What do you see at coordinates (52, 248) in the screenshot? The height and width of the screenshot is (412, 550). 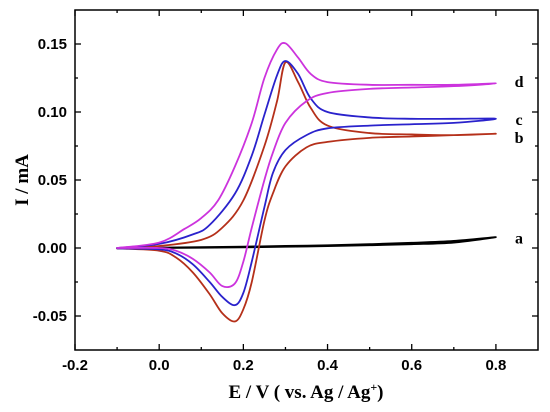 I see `y-tick-label: 0.00` at bounding box center [52, 248].